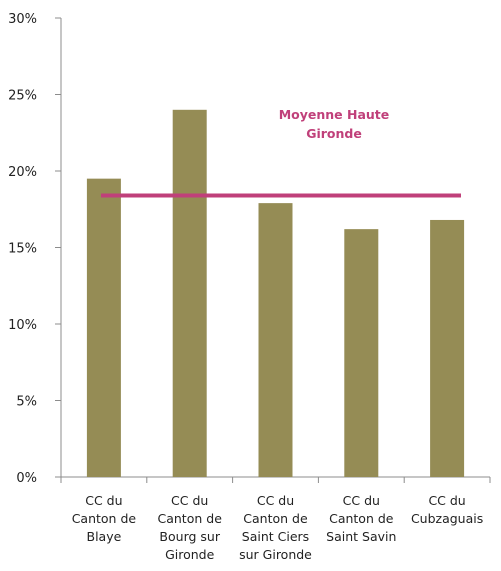  What do you see at coordinates (22, 172) in the screenshot?
I see `y-tick-label: 20%` at bounding box center [22, 172].